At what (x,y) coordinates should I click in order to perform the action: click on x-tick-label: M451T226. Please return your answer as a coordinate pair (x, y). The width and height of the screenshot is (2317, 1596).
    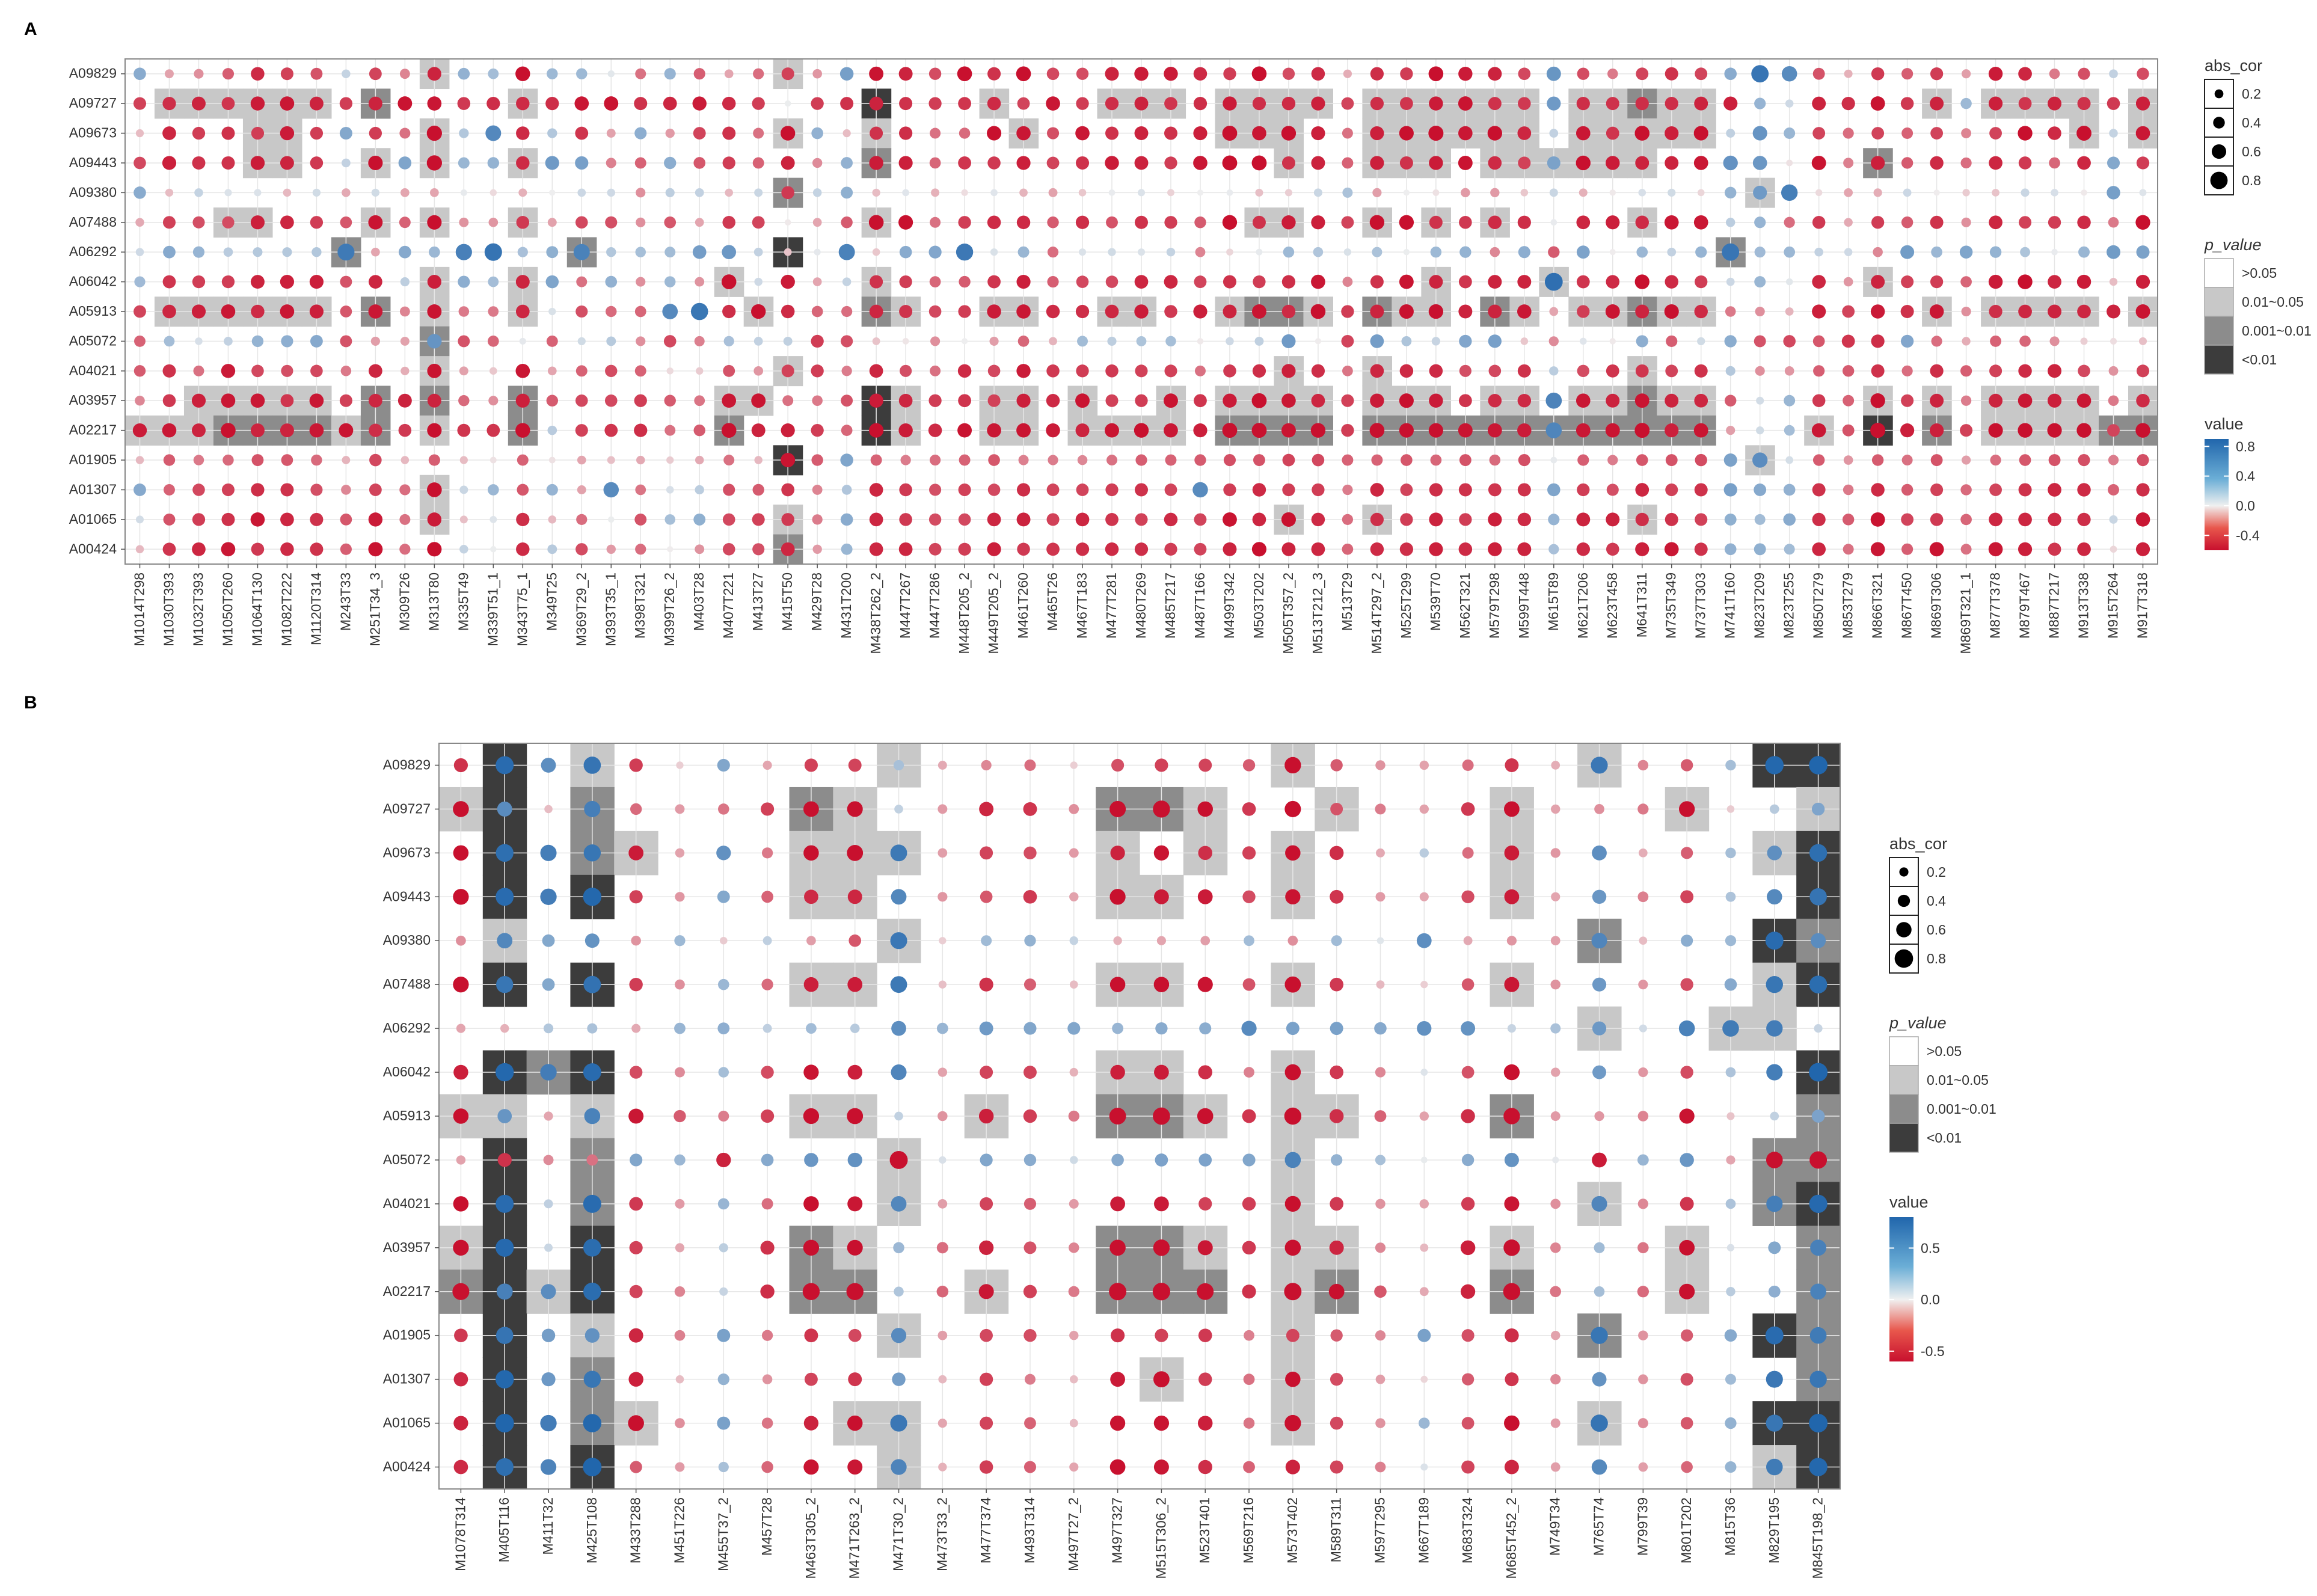
    Looking at the image, I should click on (679, 1530).